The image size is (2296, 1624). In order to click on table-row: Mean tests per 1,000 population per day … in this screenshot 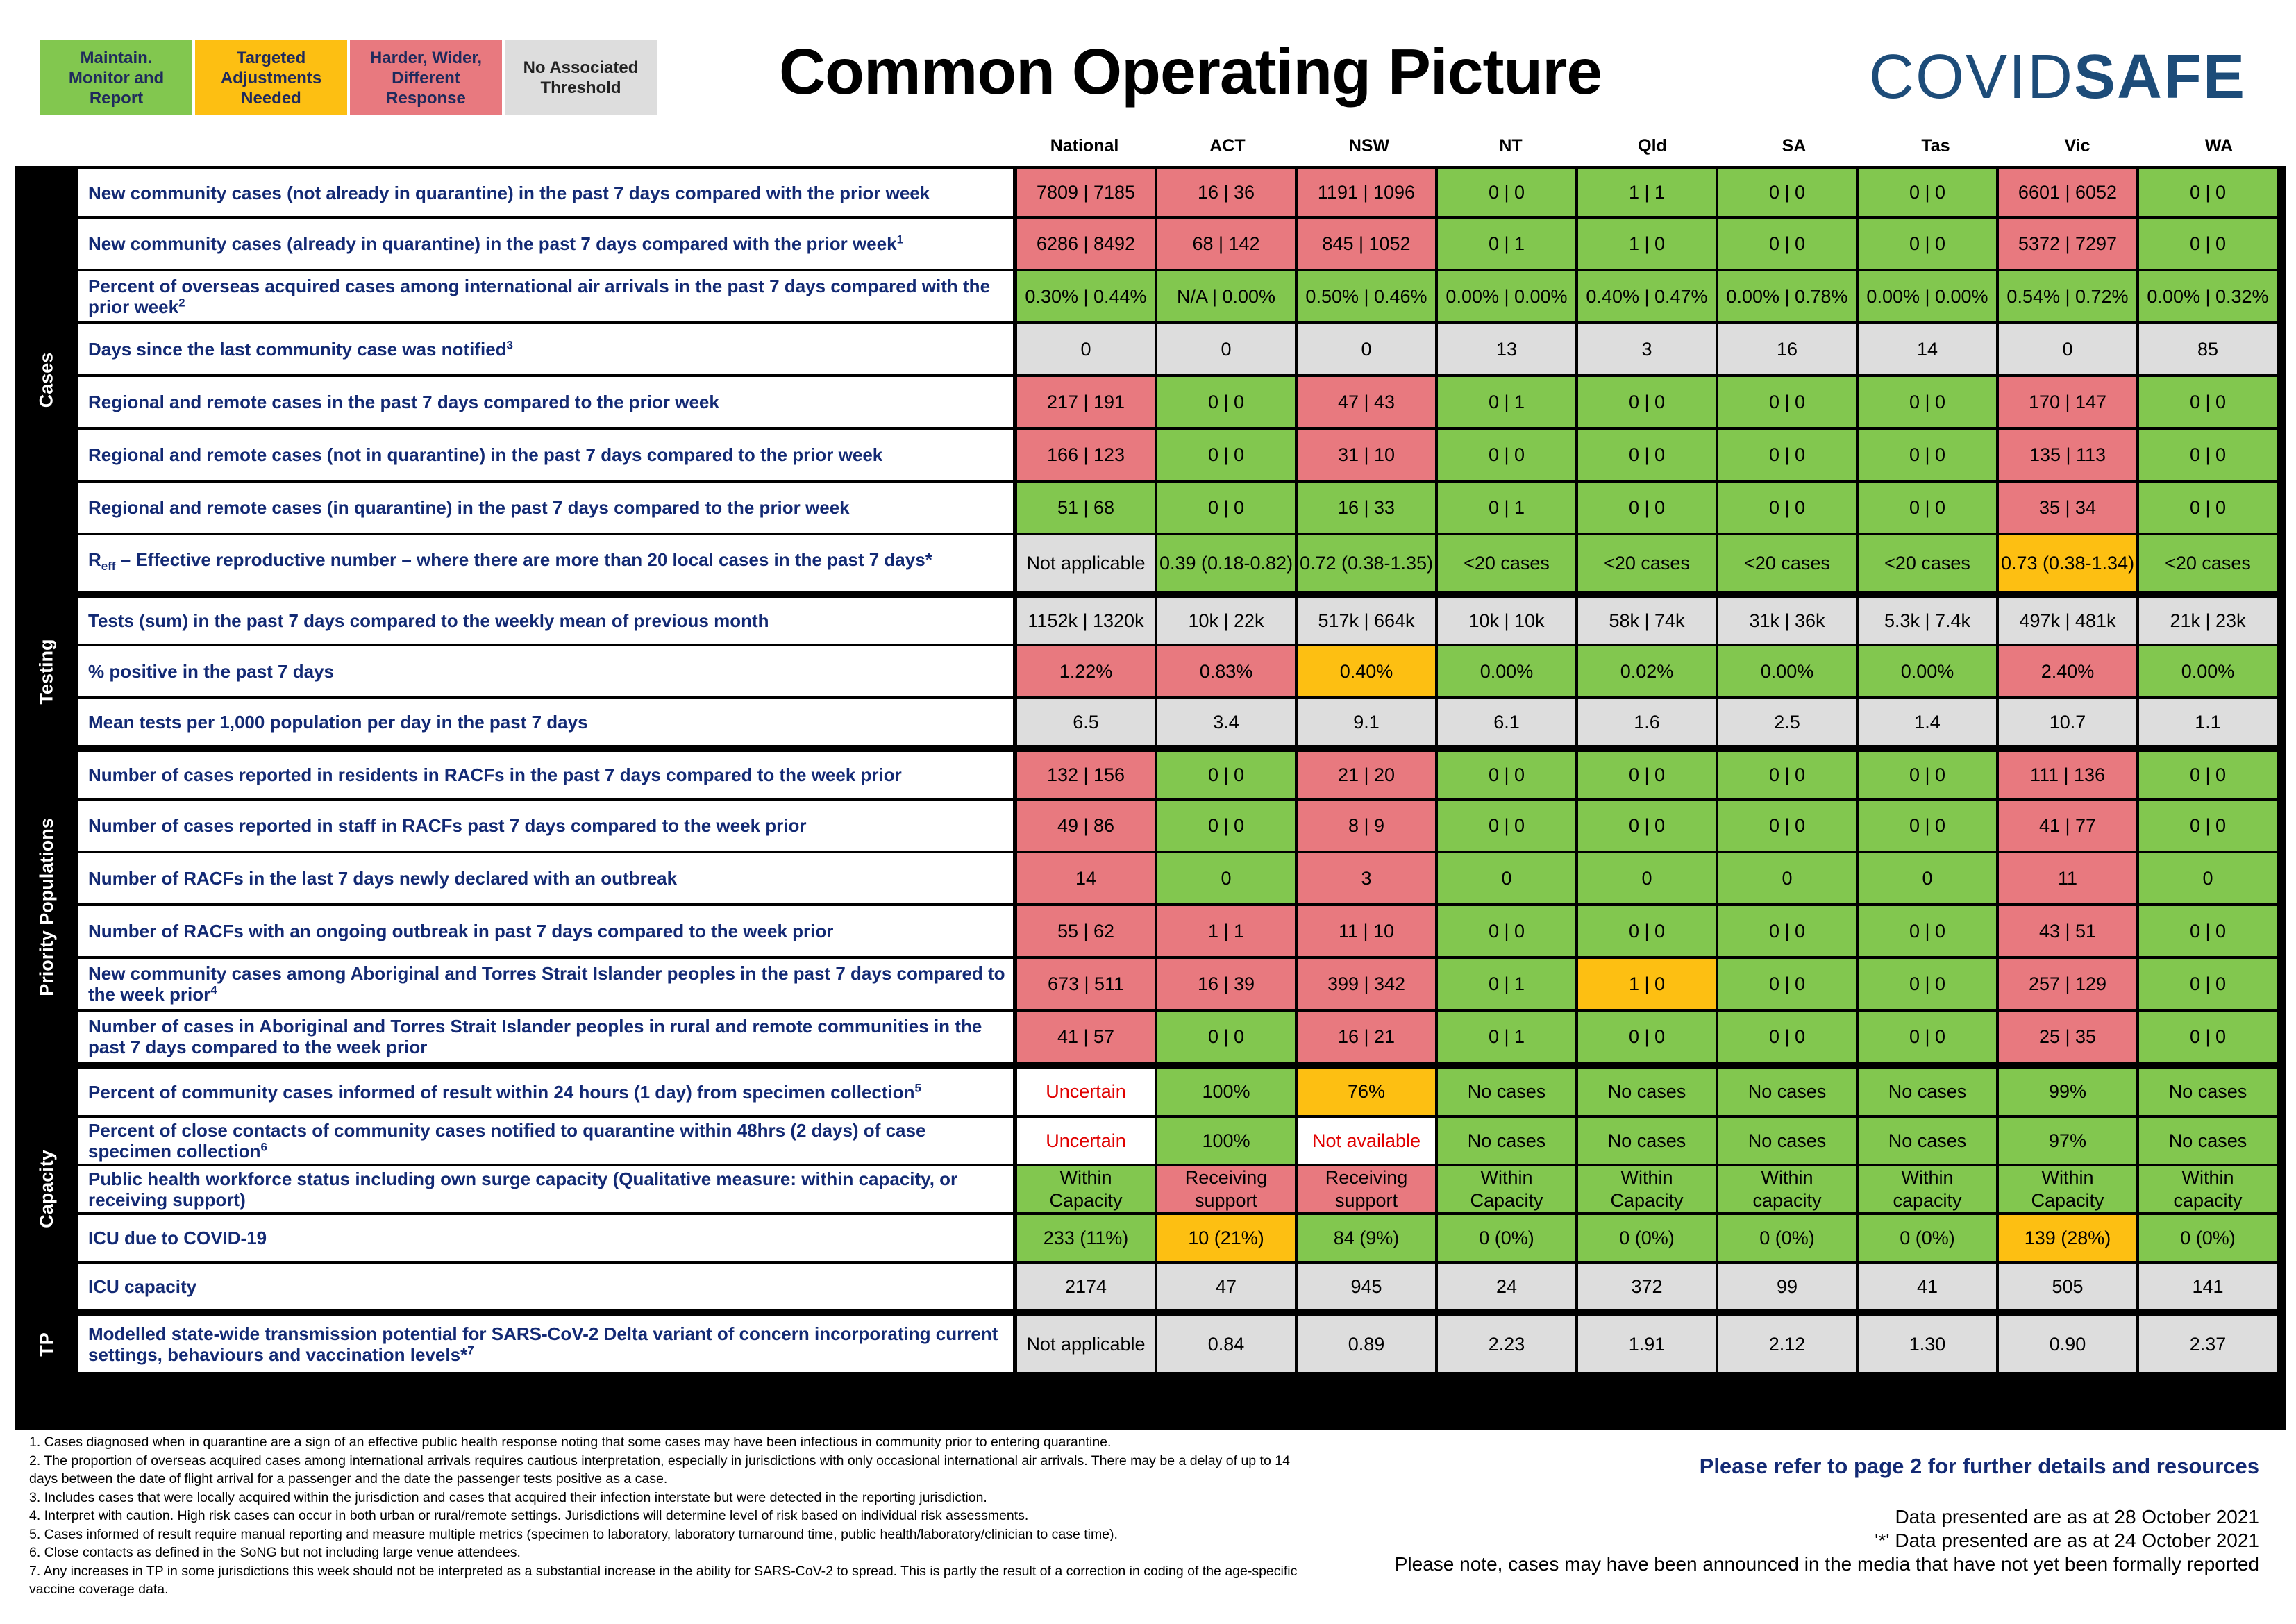, I will do `click(1177, 722)`.